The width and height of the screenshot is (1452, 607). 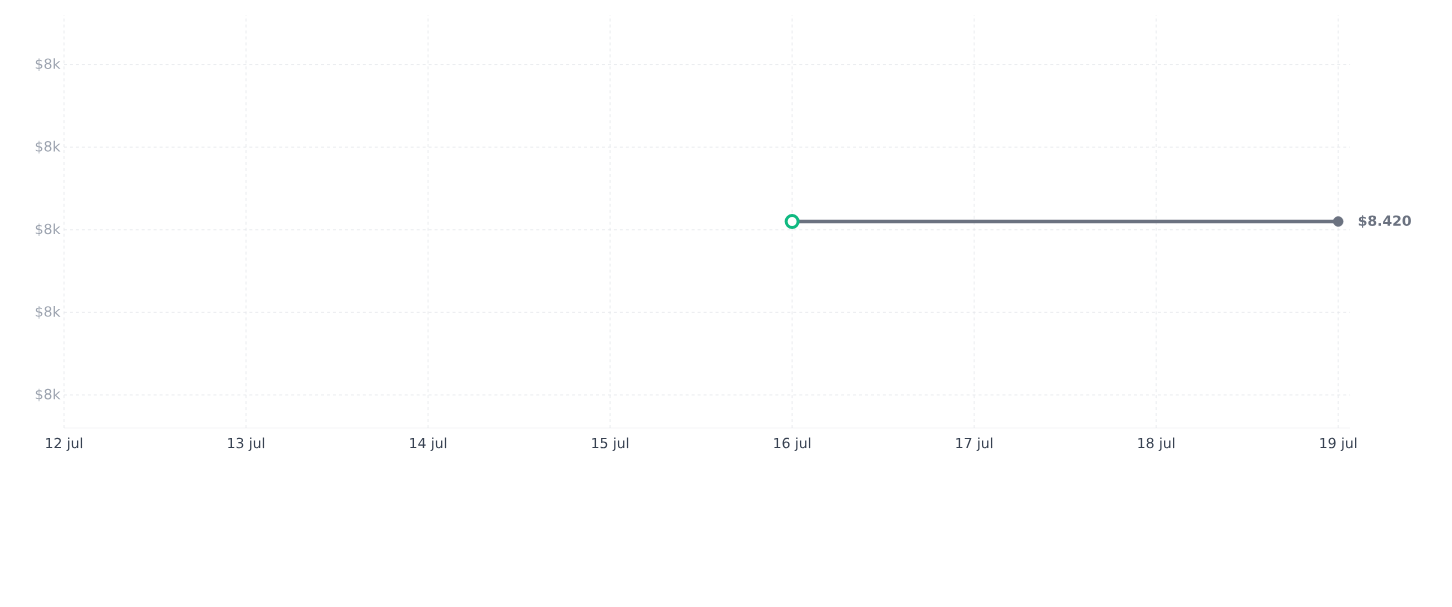 What do you see at coordinates (64, 444) in the screenshot?
I see `x-tick-label: 12 jul` at bounding box center [64, 444].